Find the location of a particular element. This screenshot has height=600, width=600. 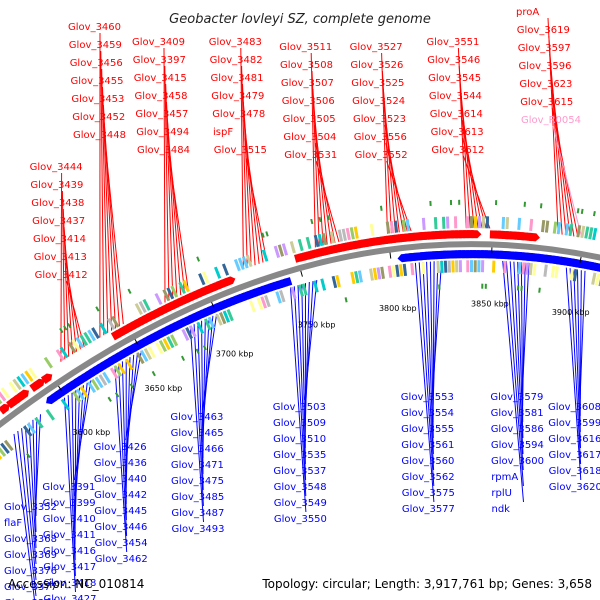

gene-label: Glov_3586 is located at coordinates (517, 429).